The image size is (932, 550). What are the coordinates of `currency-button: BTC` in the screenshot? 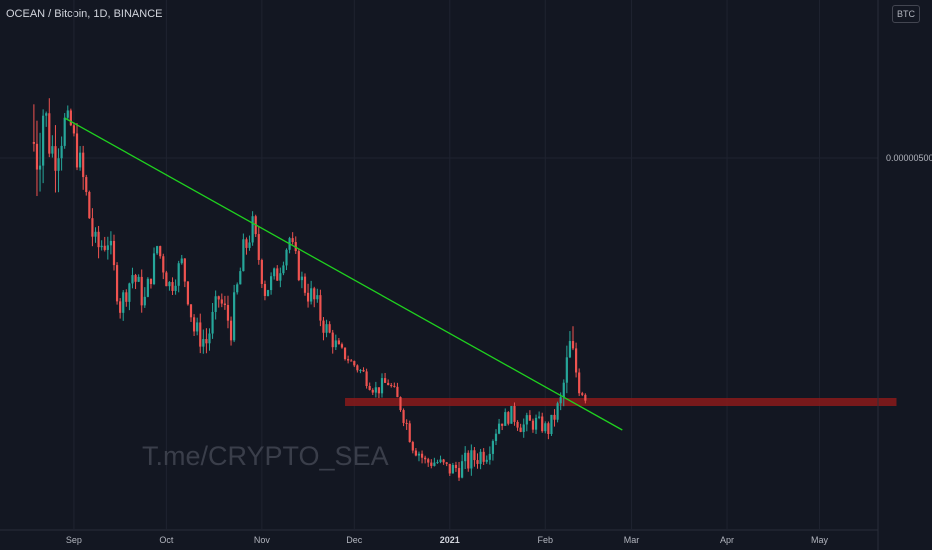 It's located at (906, 14).